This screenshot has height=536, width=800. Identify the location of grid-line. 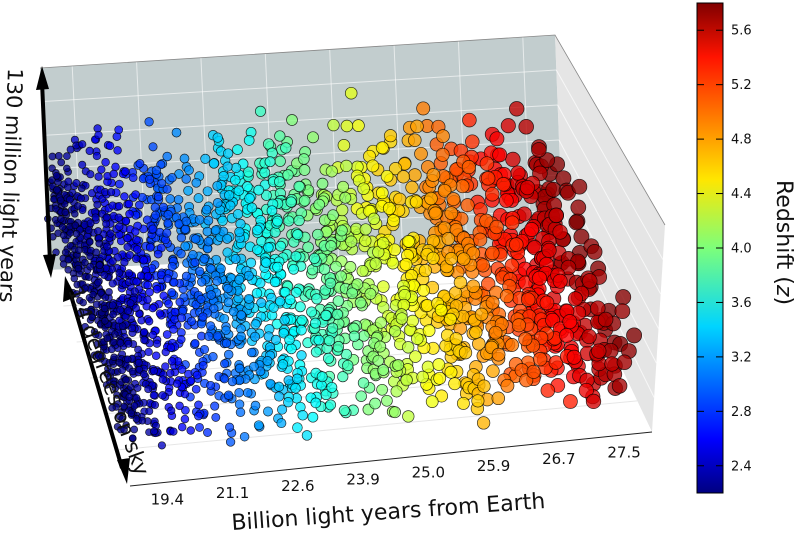
(609, 199).